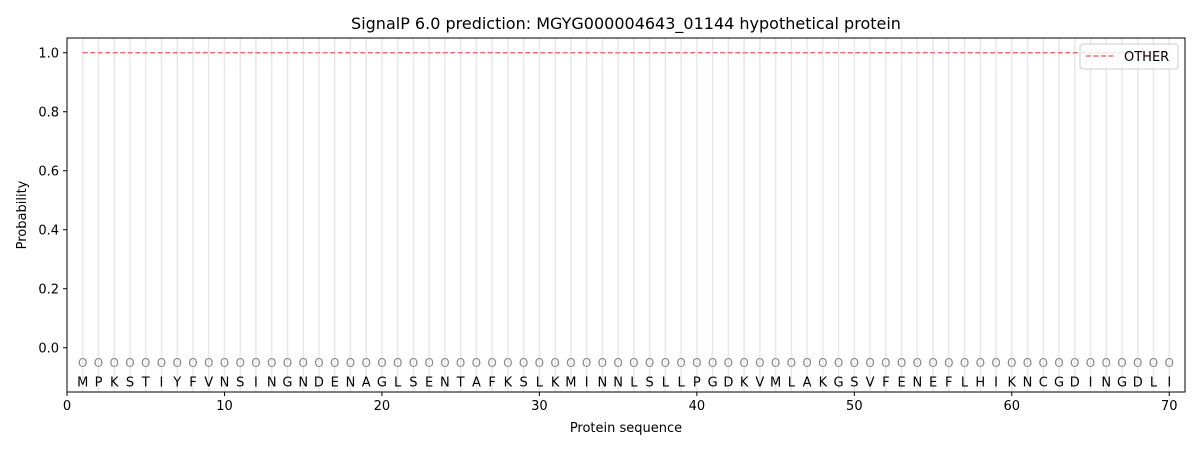  What do you see at coordinates (224, 406) in the screenshot?
I see `x-tick-label: 10` at bounding box center [224, 406].